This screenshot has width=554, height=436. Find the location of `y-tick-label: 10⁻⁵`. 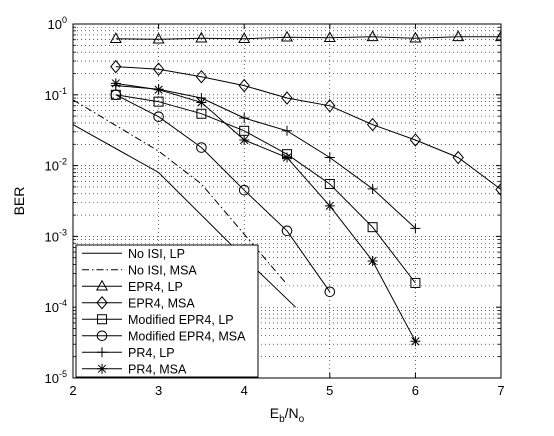

y-tick-label: 10⁻⁵ is located at coordinates (56, 377).